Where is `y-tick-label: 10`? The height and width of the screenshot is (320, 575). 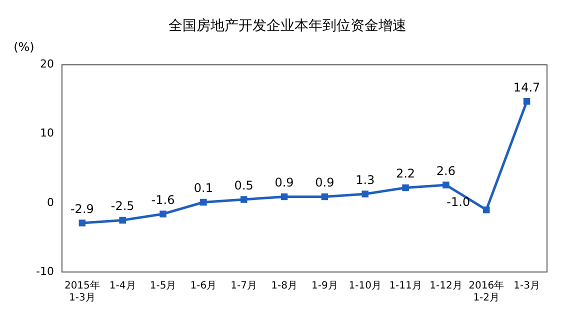 y-tick-label: 10 is located at coordinates (47, 133).